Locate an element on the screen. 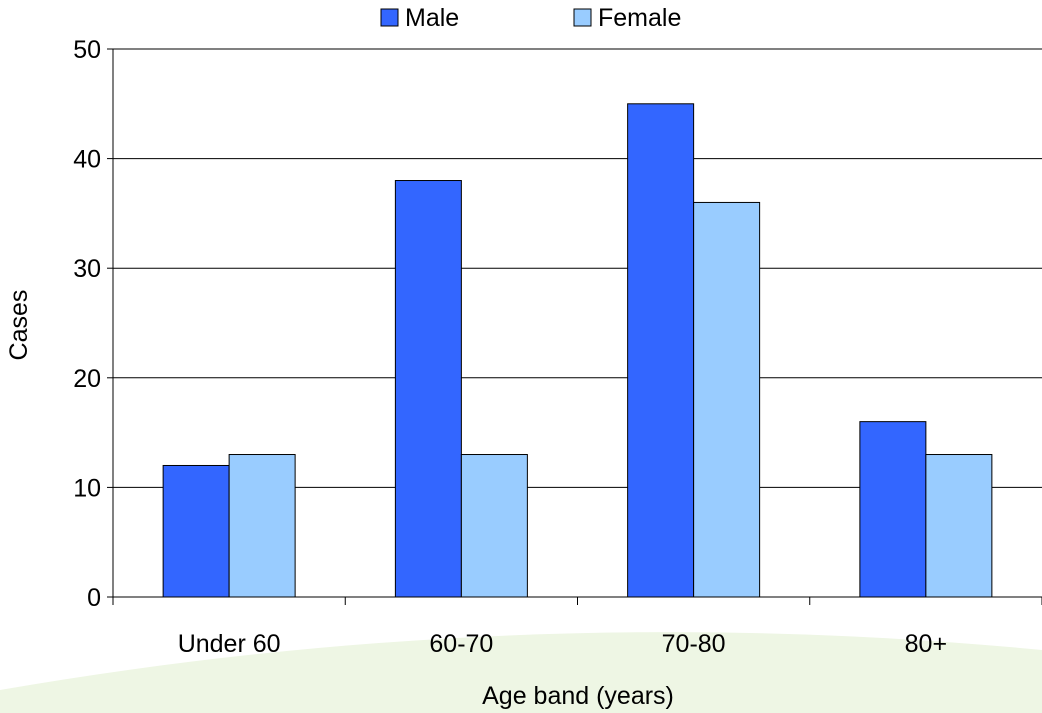  y-tick-label: 0 is located at coordinates (94, 598).